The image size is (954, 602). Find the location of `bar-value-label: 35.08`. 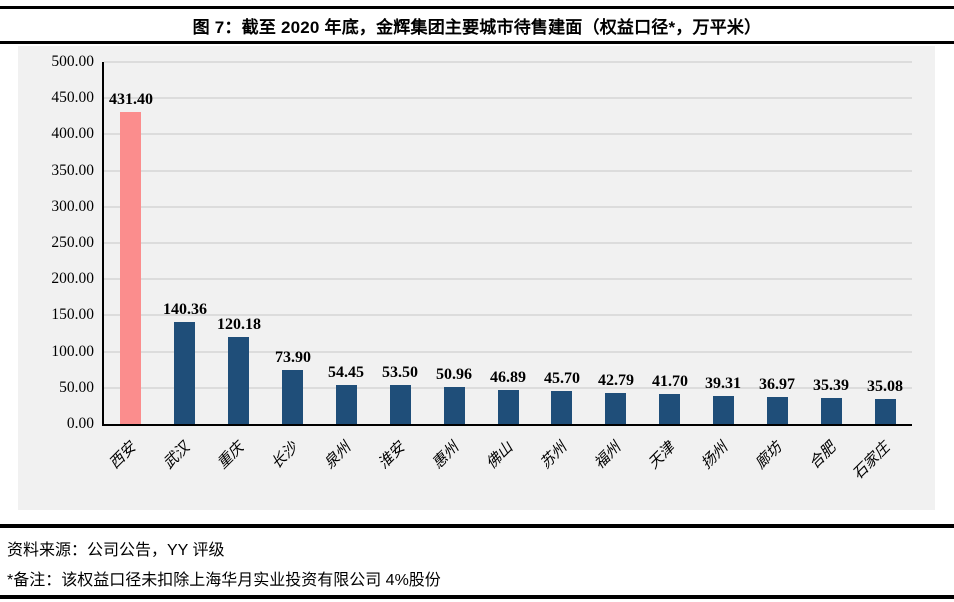

bar-value-label: 35.08 is located at coordinates (885, 386).